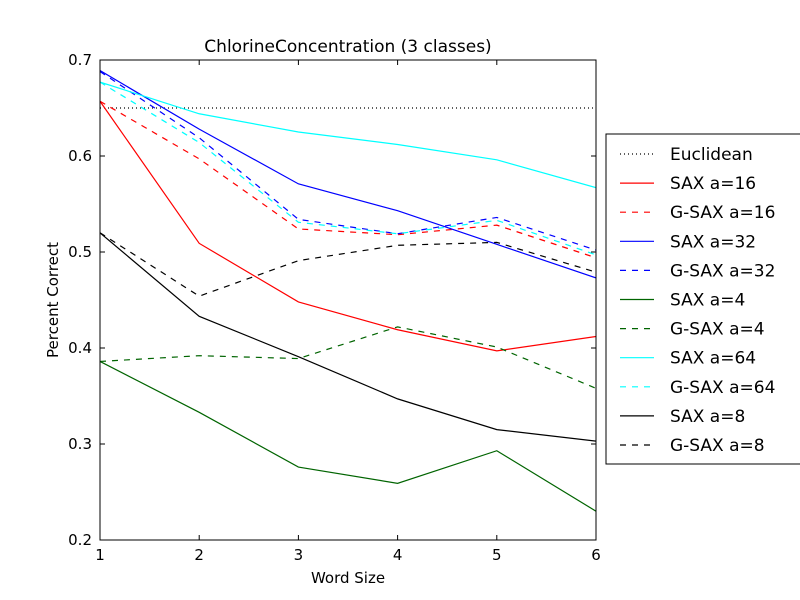 The image size is (800, 600). I want to click on x-tick-label: 1, so click(100, 555).